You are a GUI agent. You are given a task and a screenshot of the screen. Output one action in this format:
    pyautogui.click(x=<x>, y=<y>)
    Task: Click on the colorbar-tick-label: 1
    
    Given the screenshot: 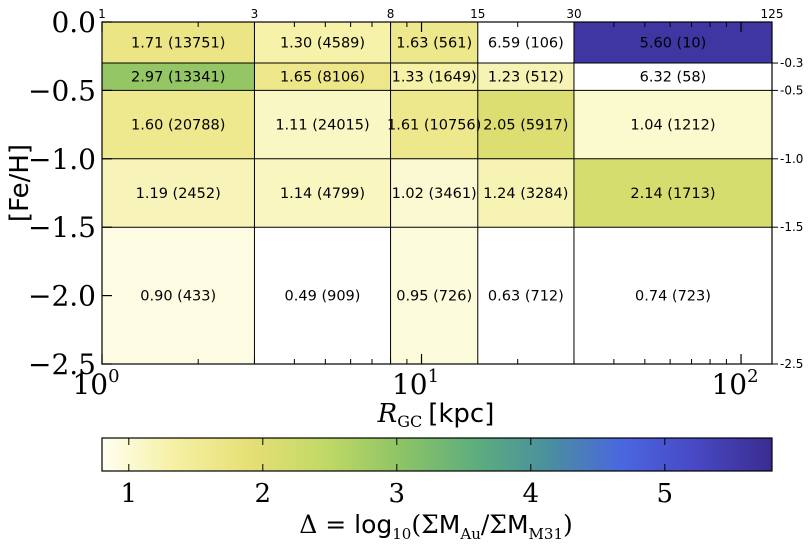 What is the action you would take?
    pyautogui.click(x=129, y=494)
    